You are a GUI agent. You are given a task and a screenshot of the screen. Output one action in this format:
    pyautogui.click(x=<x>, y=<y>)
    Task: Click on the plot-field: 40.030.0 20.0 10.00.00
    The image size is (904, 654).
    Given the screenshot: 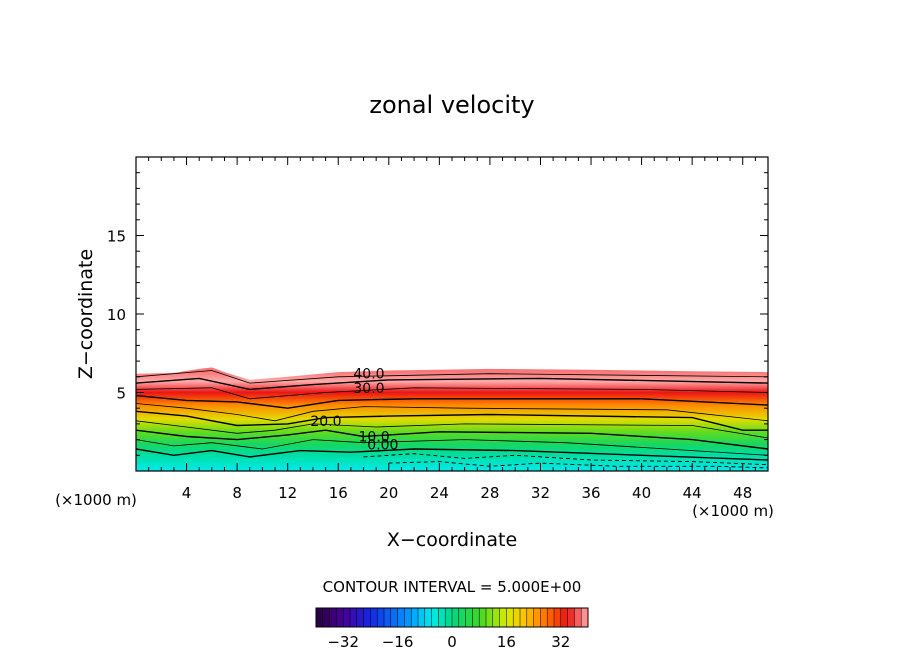 What is the action you would take?
    pyautogui.click(x=452, y=419)
    